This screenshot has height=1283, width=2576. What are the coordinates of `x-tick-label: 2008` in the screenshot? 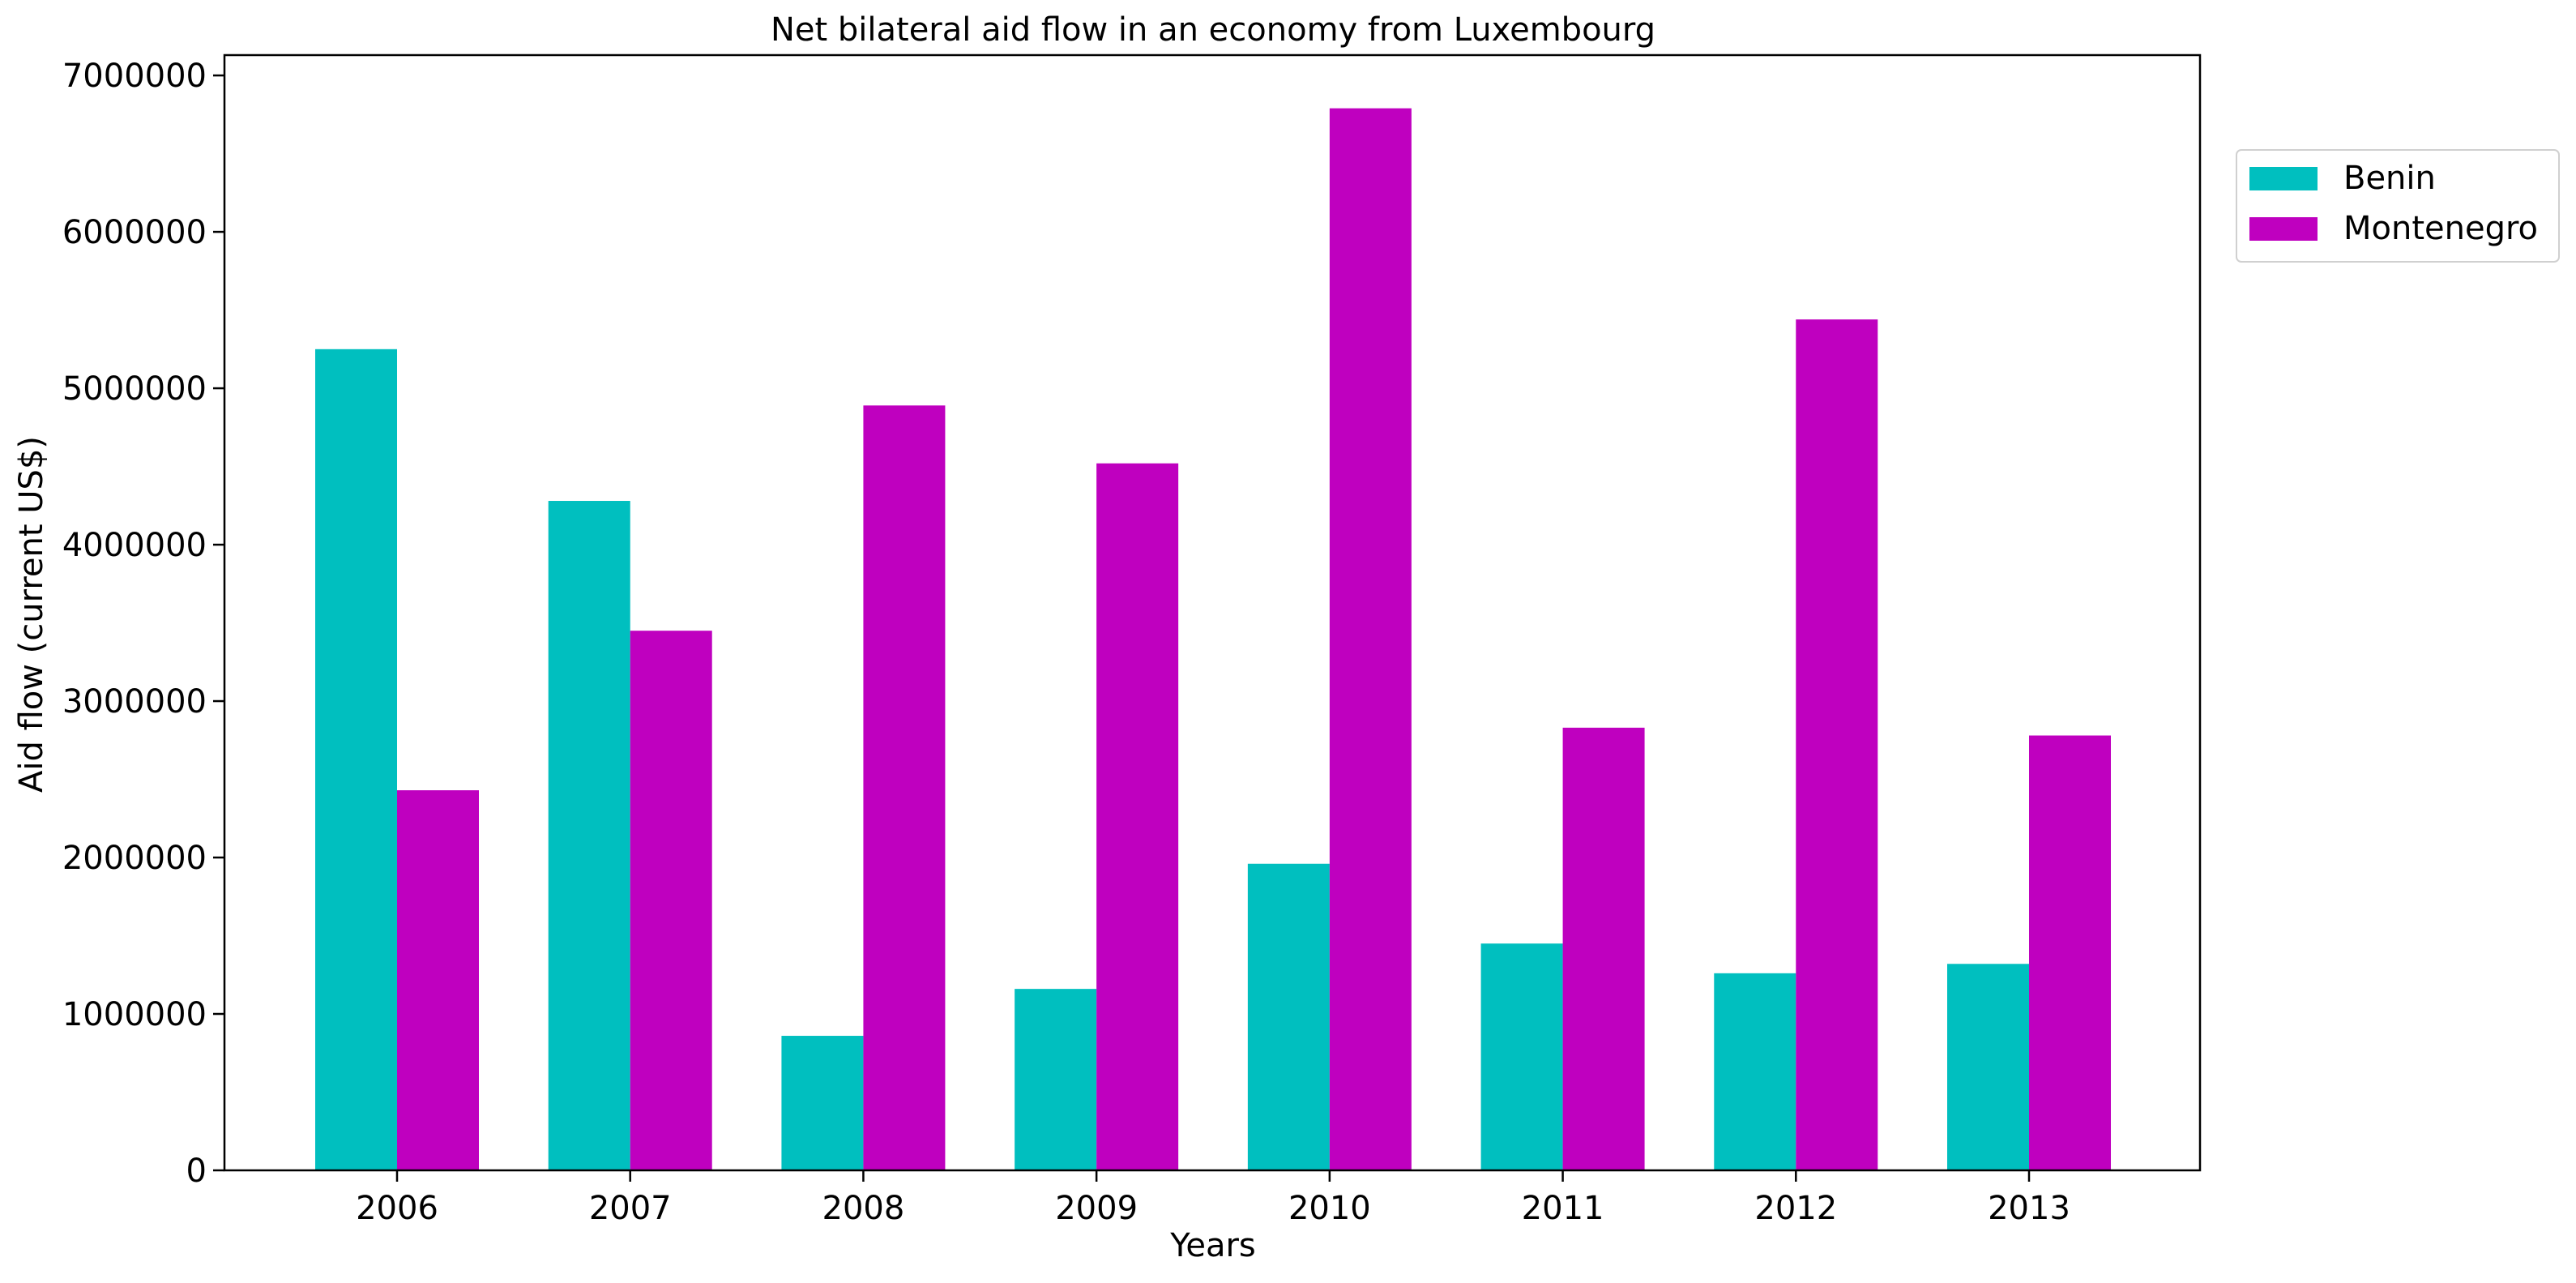 It's located at (863, 1208).